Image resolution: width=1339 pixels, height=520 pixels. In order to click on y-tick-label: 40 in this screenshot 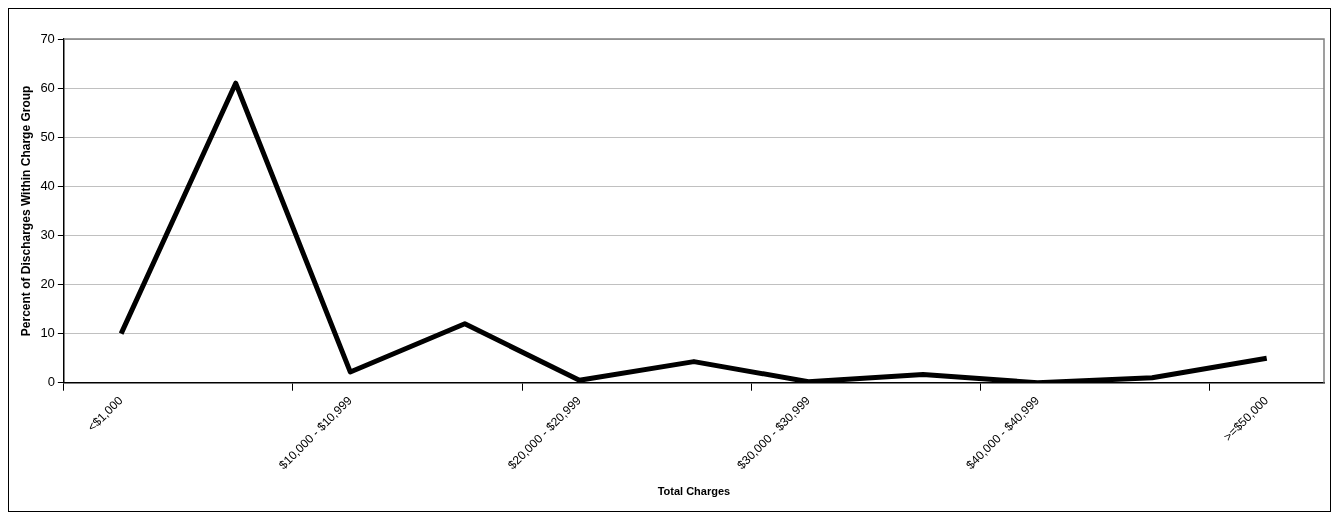, I will do `click(47, 185)`.